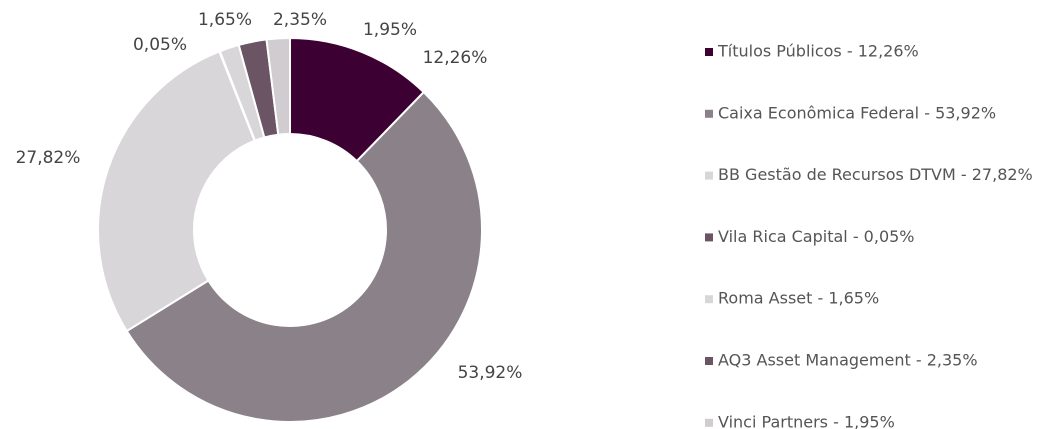 This screenshot has height=429, width=1060. What do you see at coordinates (857, 112) in the screenshot?
I see `legend-label: Caixa Econômica Federal - 53,92%` at bounding box center [857, 112].